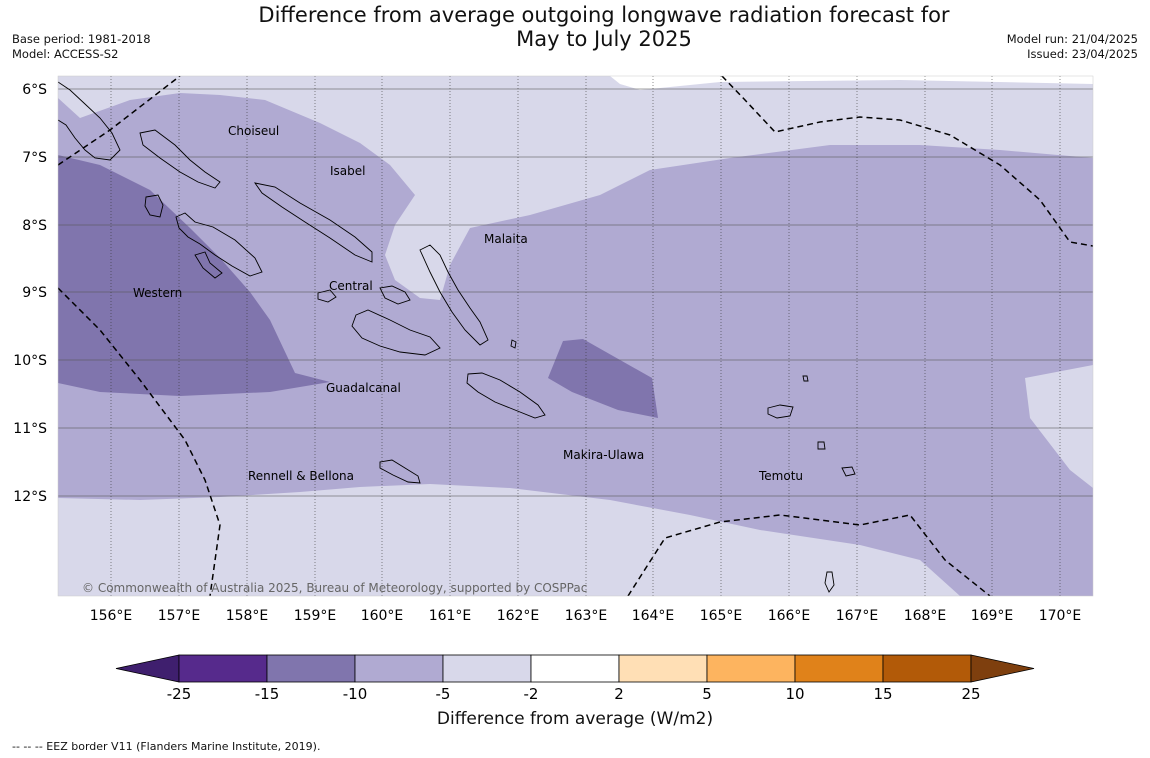 The image size is (1150, 758). I want to click on label-rennell-bellona: Rennell & Bellona, so click(301, 476).